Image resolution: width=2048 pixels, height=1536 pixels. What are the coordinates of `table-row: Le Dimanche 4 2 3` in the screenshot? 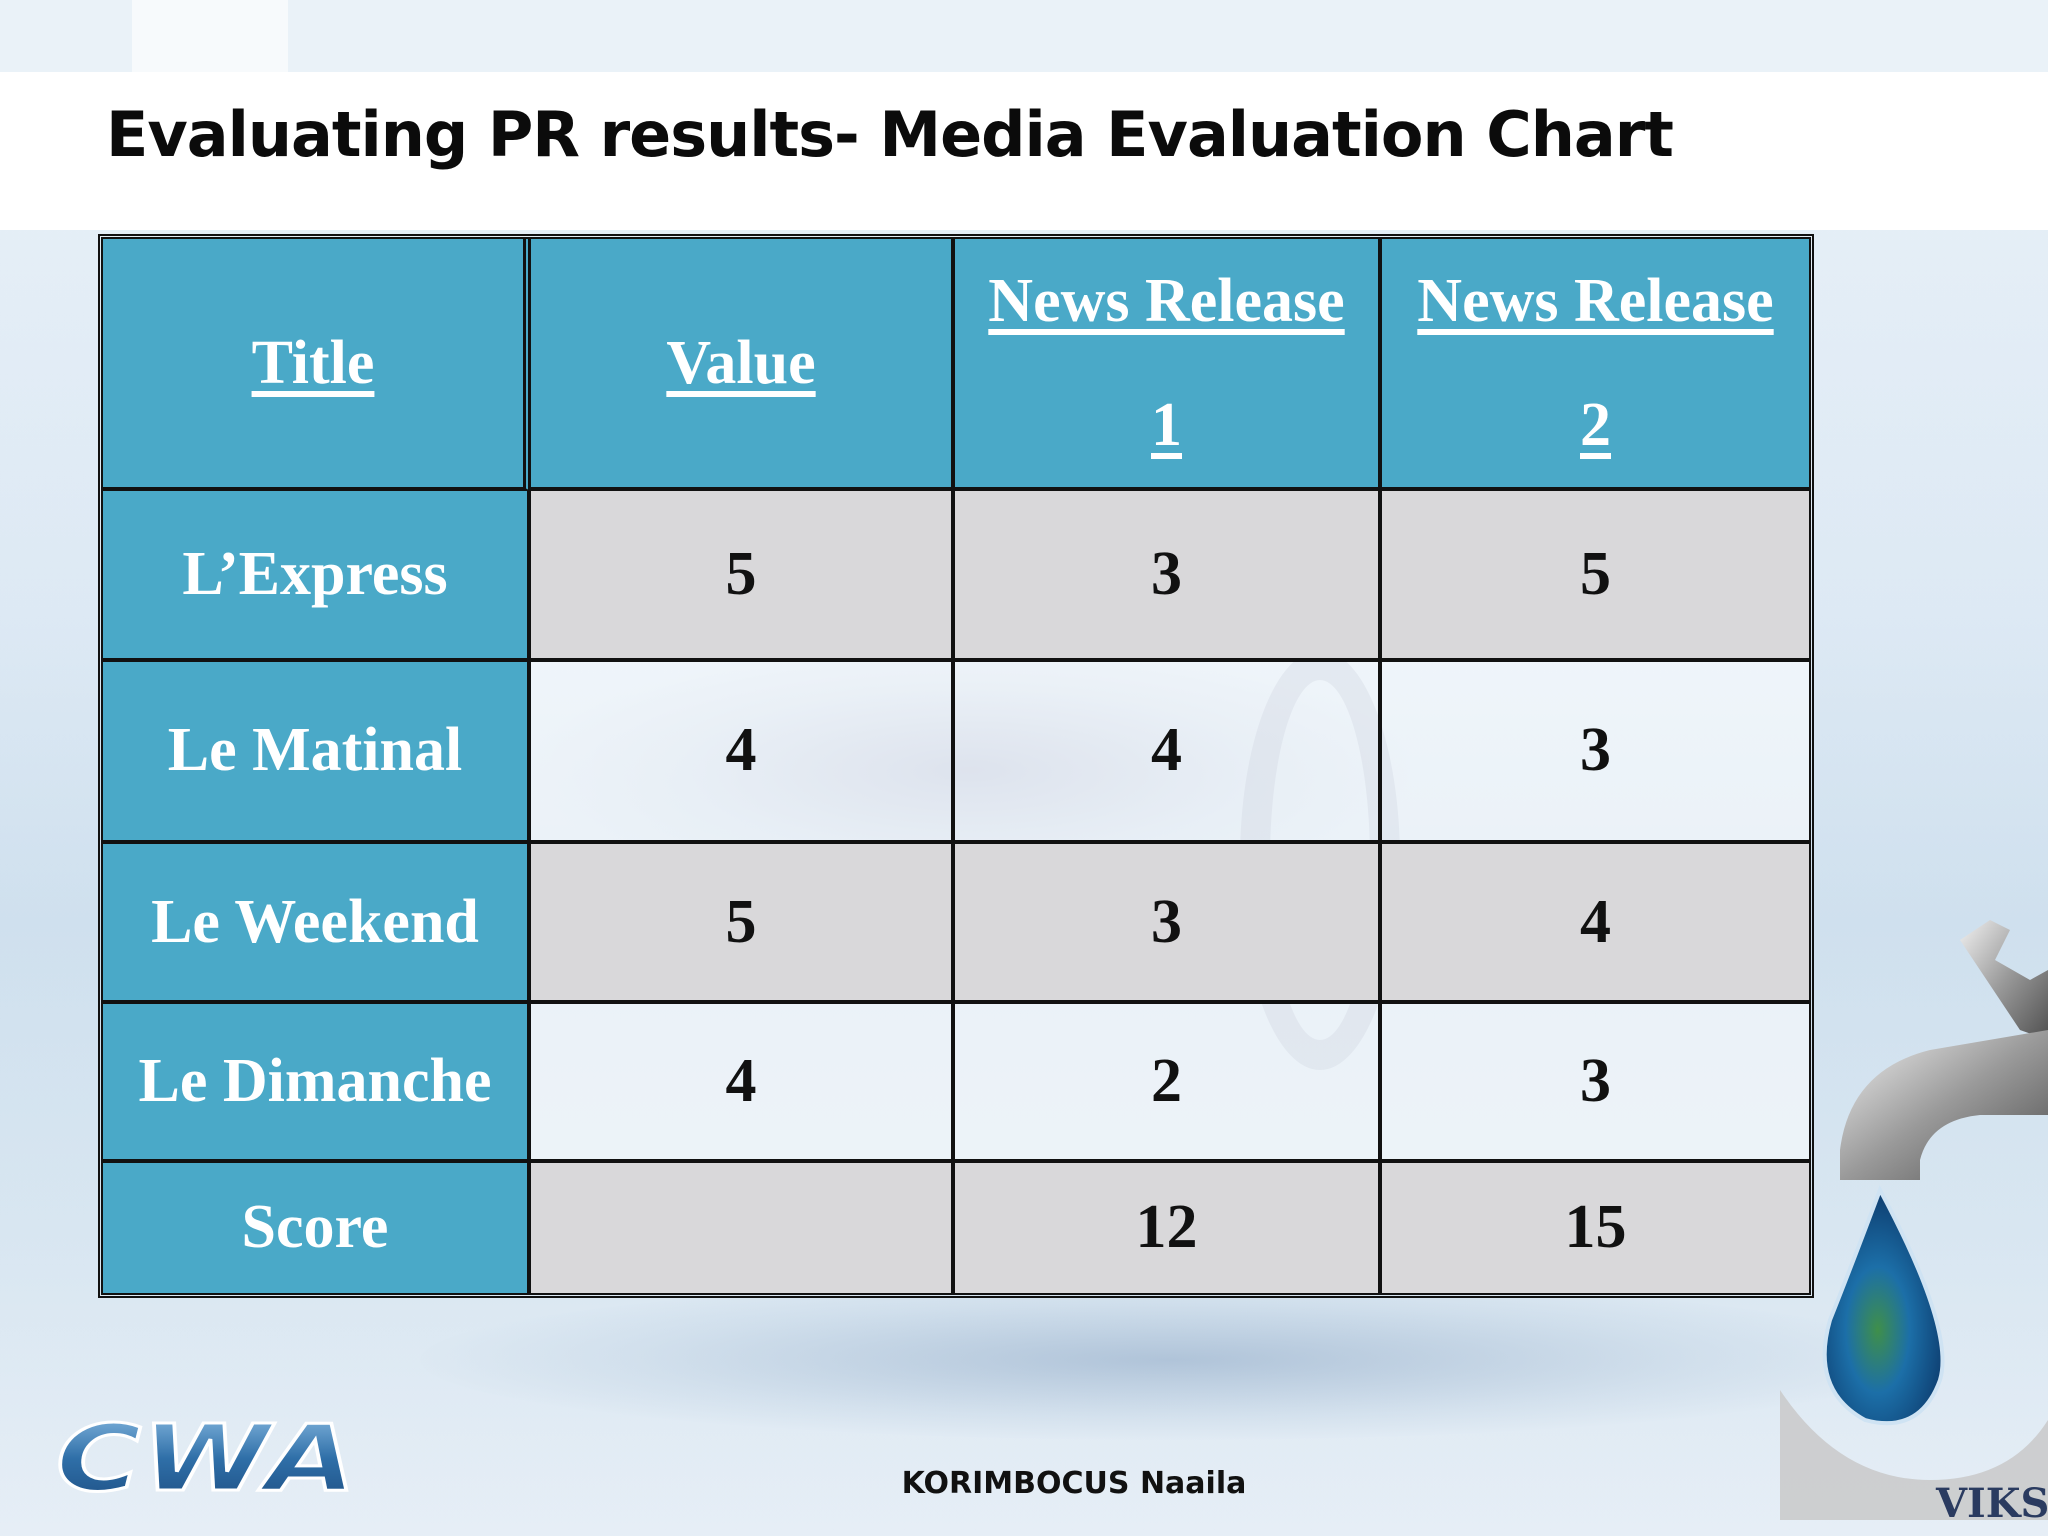 It's located at (956, 1083).